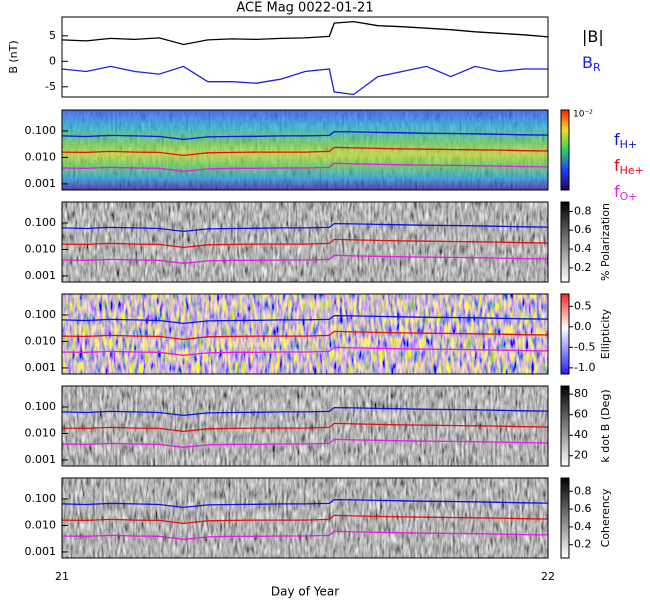 The width and height of the screenshot is (650, 604). Describe the element at coordinates (581, 434) in the screenshot. I see `colorbar-tick-label: 40` at that location.